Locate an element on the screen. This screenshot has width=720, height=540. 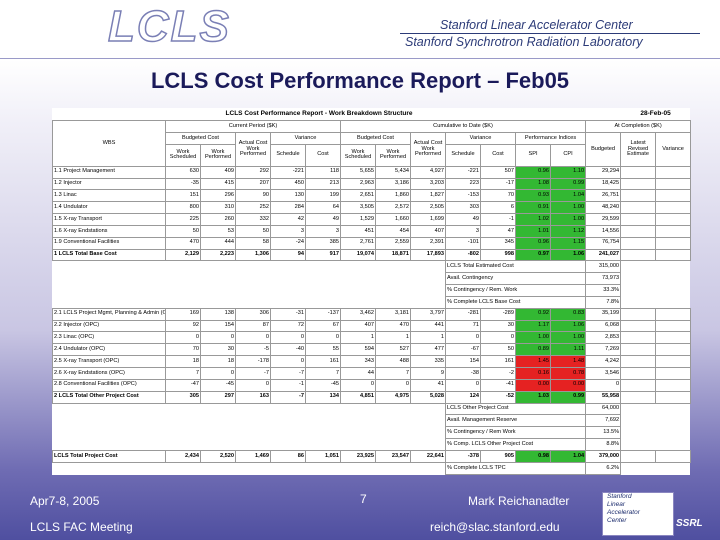
summary-label: % Complete LCLS Base Cost is located at coordinates (515, 302).